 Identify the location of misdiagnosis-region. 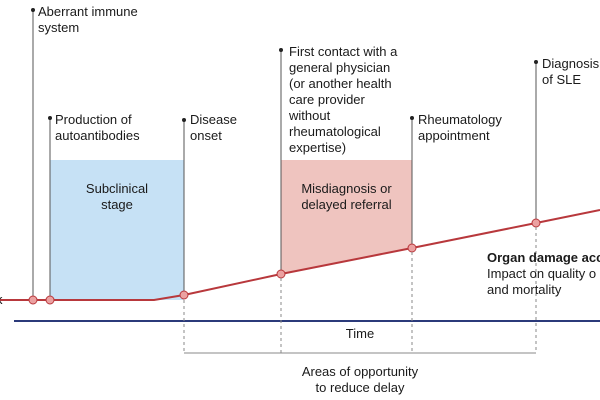
(346, 217).